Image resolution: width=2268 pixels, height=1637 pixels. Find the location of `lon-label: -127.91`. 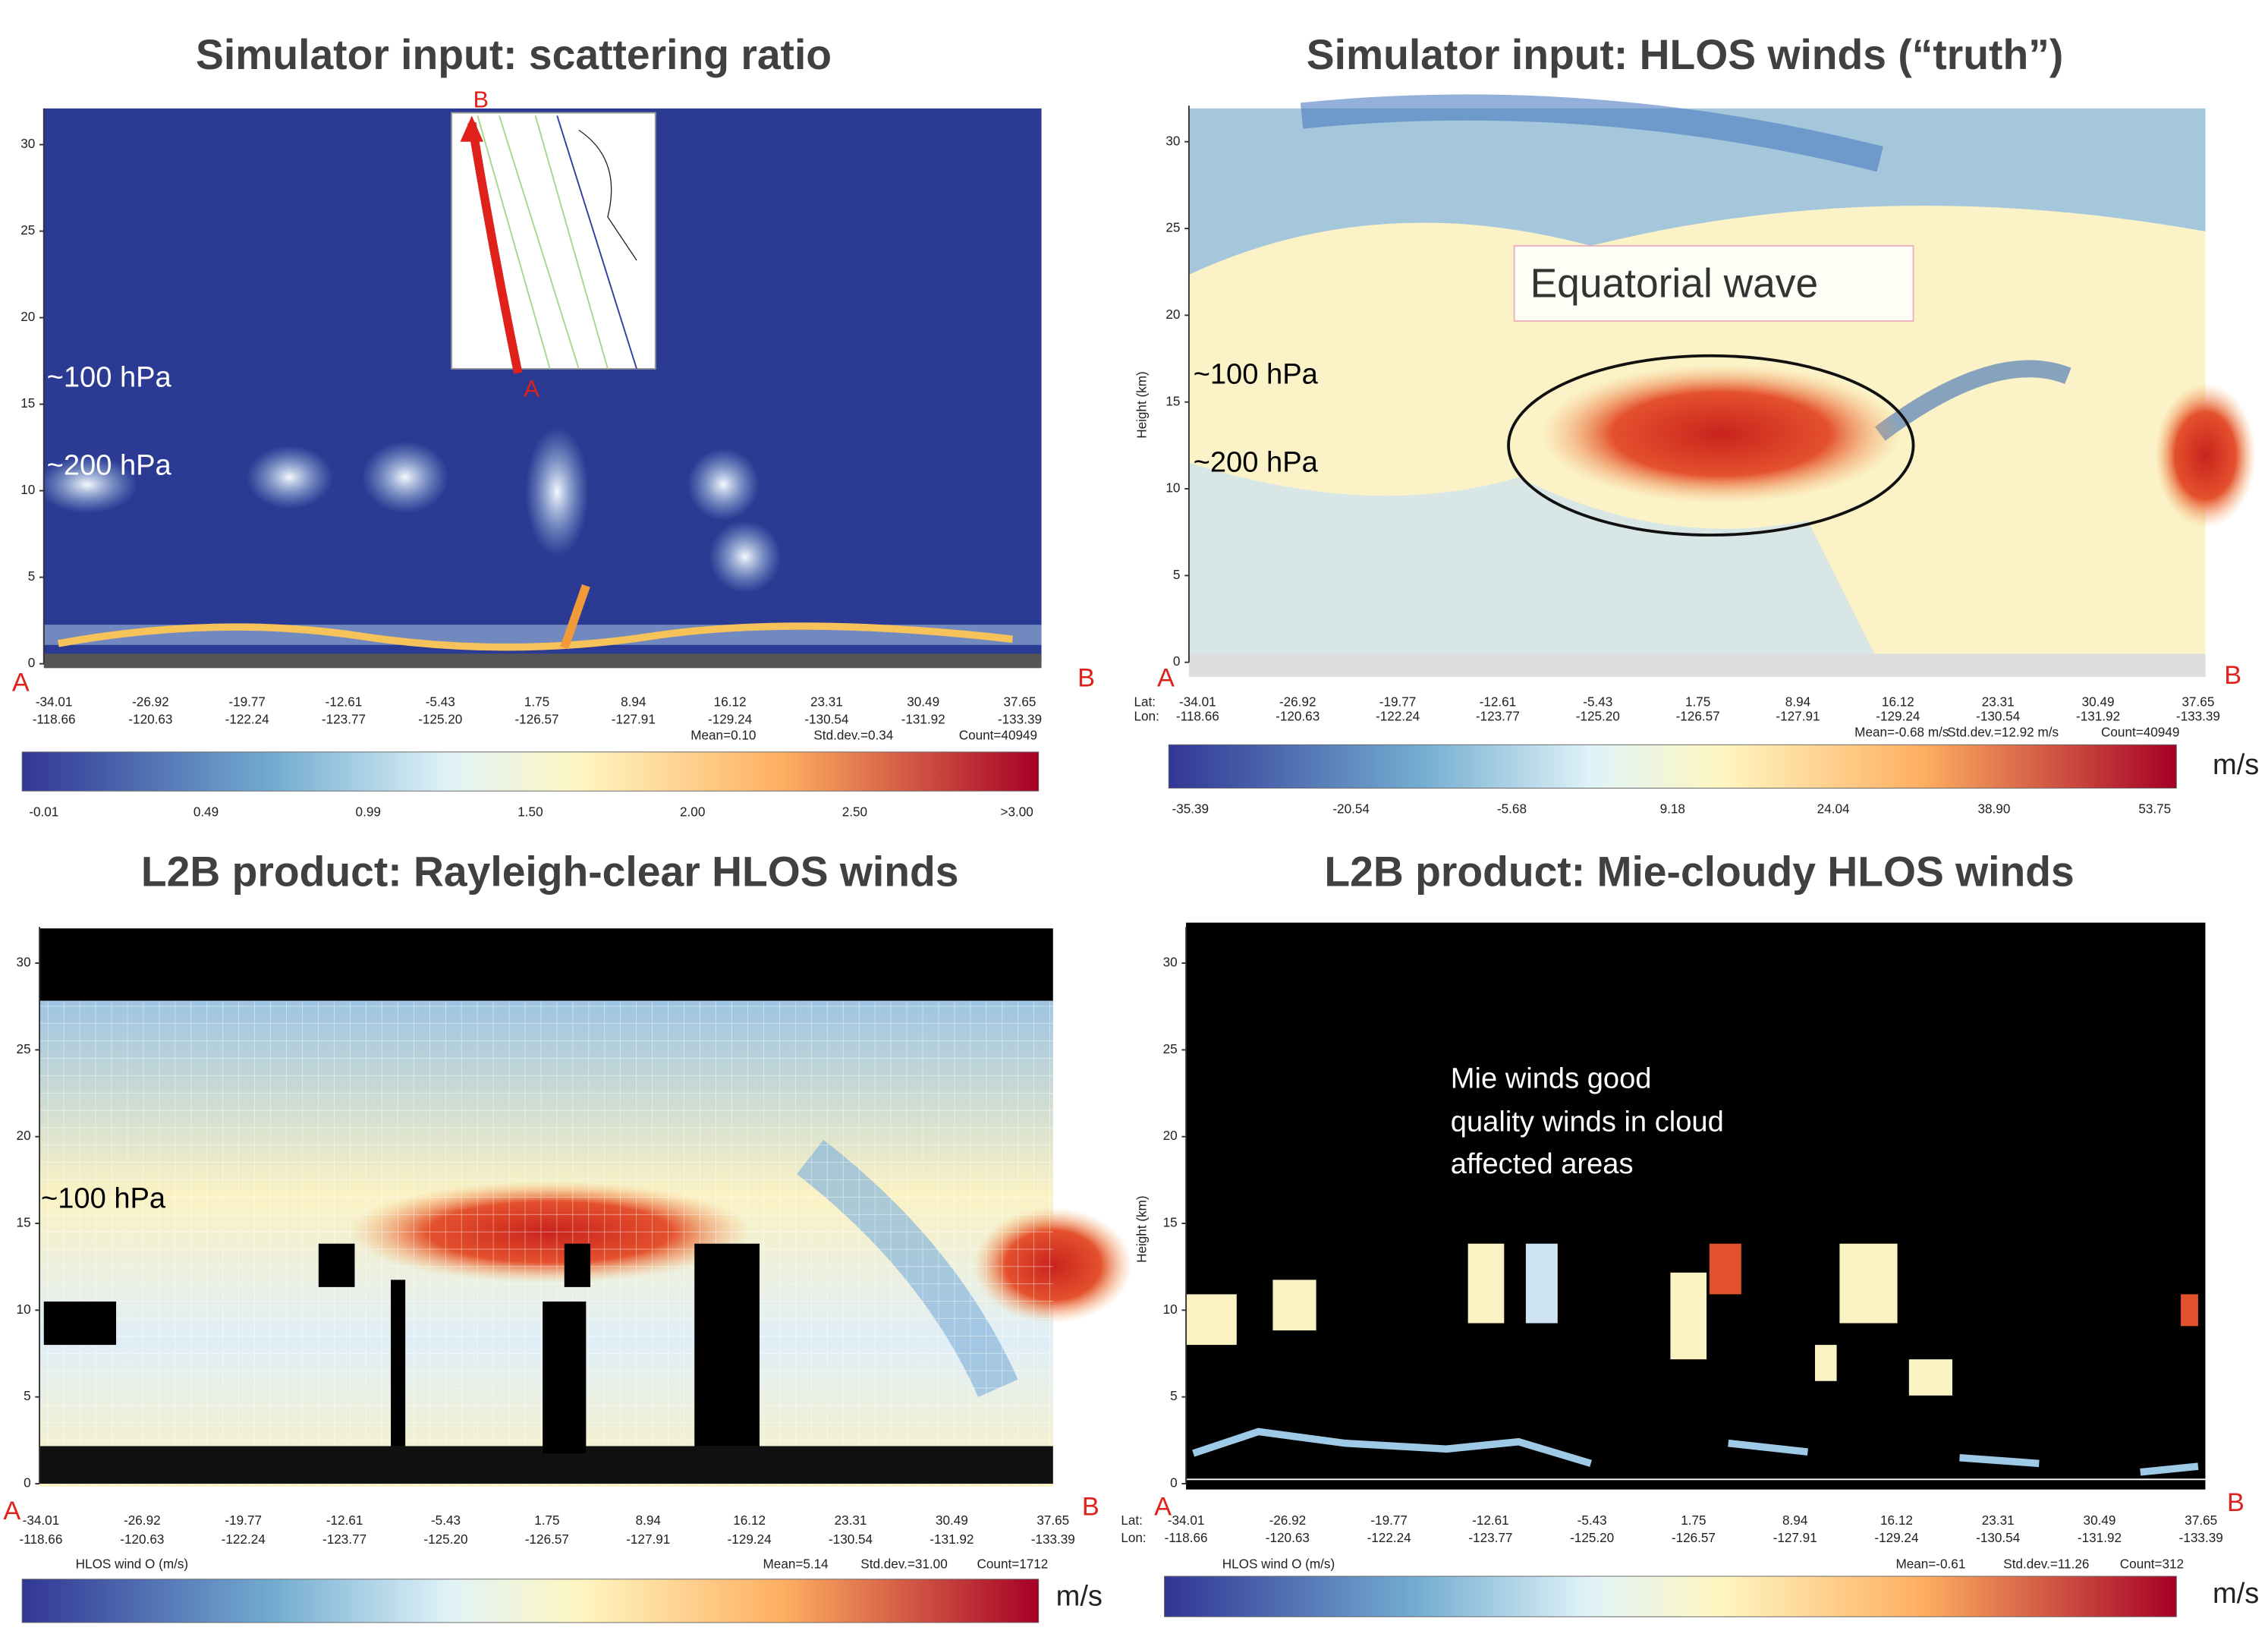

lon-label: -127.91 is located at coordinates (634, 718).